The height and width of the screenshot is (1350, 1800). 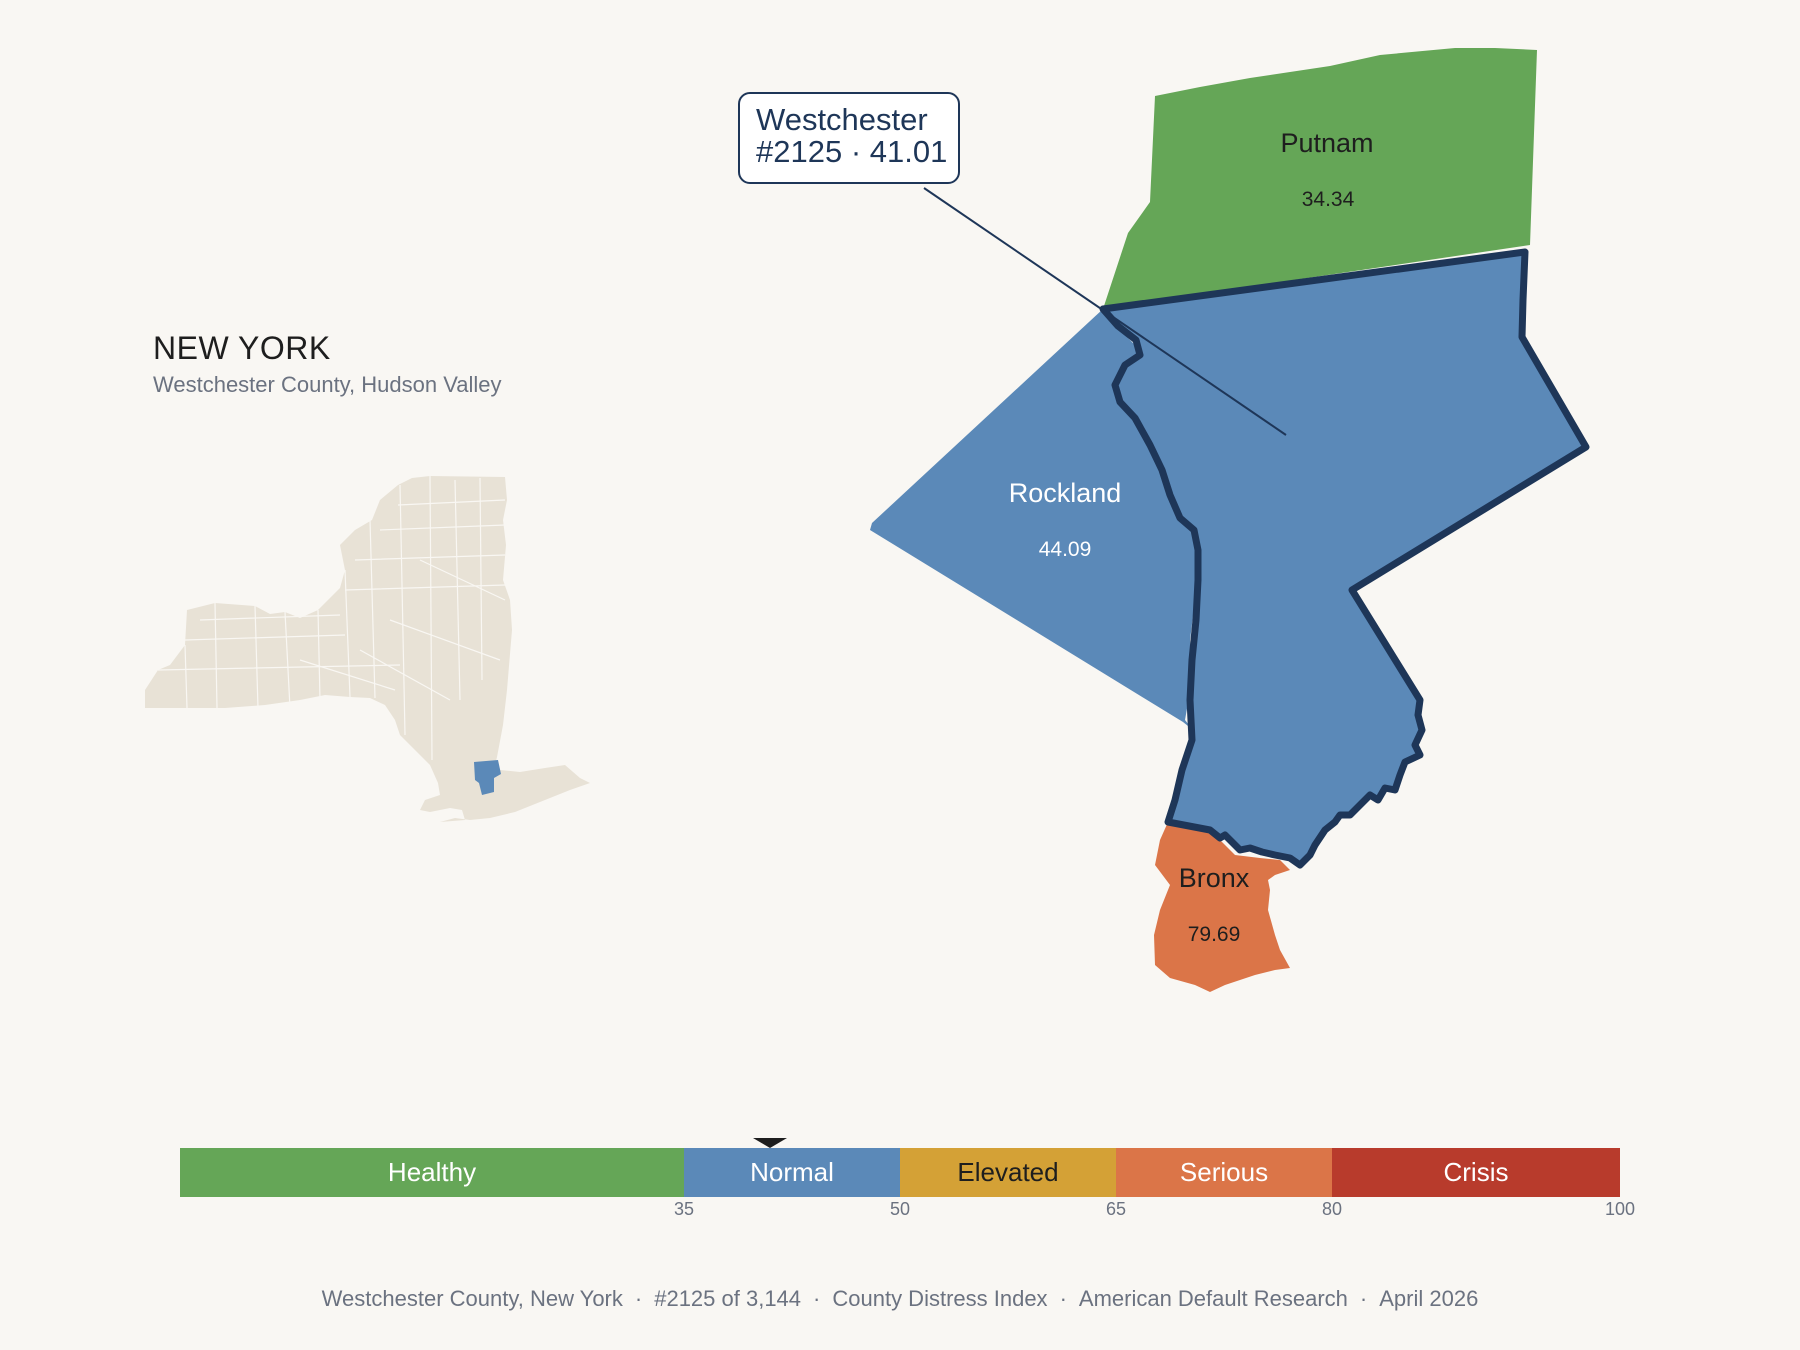 What do you see at coordinates (852, 151) in the screenshot?
I see `callout-rank-value: #2125 · 41.01` at bounding box center [852, 151].